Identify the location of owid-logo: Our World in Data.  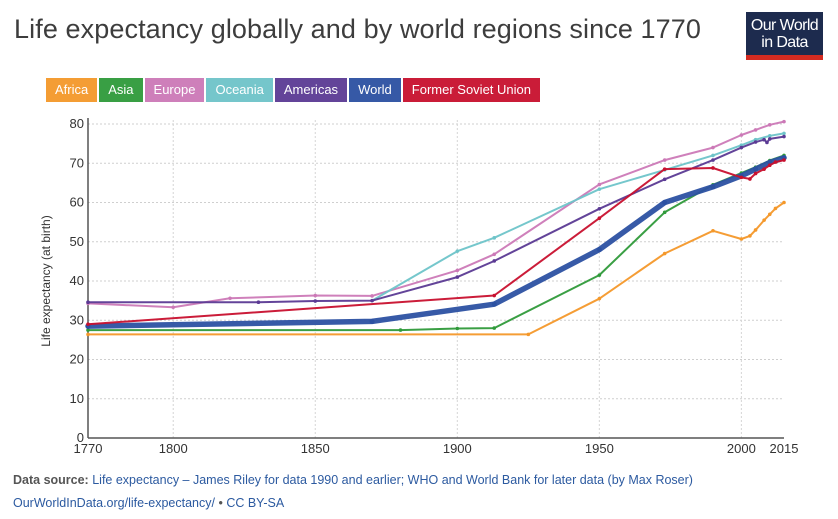
(784, 36).